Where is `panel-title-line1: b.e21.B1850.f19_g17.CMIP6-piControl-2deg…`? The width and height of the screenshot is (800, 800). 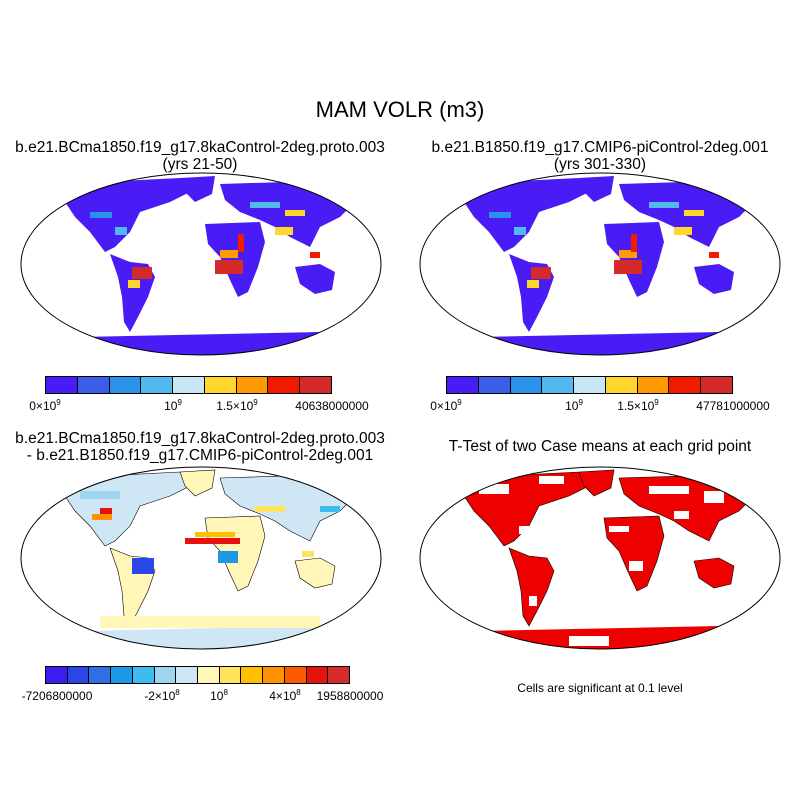
panel-title-line1: b.e21.B1850.f19_g17.CMIP6-piControl-2deg… is located at coordinates (600, 147).